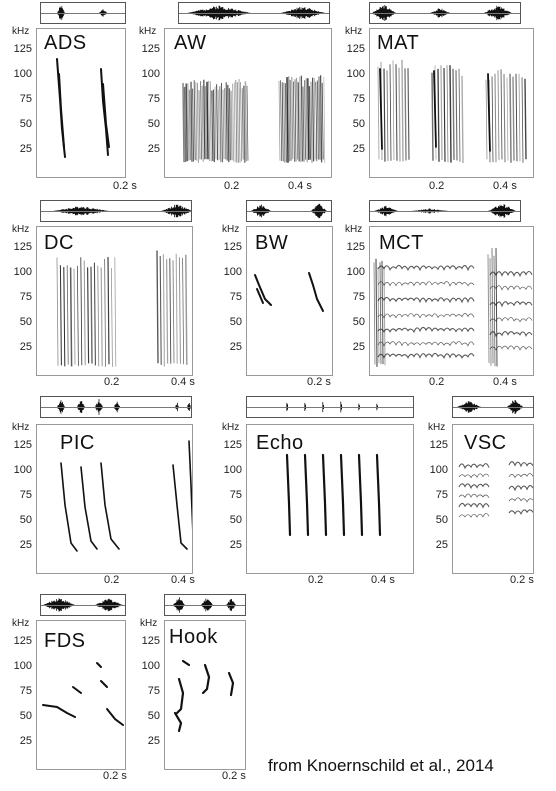 This screenshot has height=791, width=556. I want to click on aw-frequency-tick: 25, so click(153, 149).